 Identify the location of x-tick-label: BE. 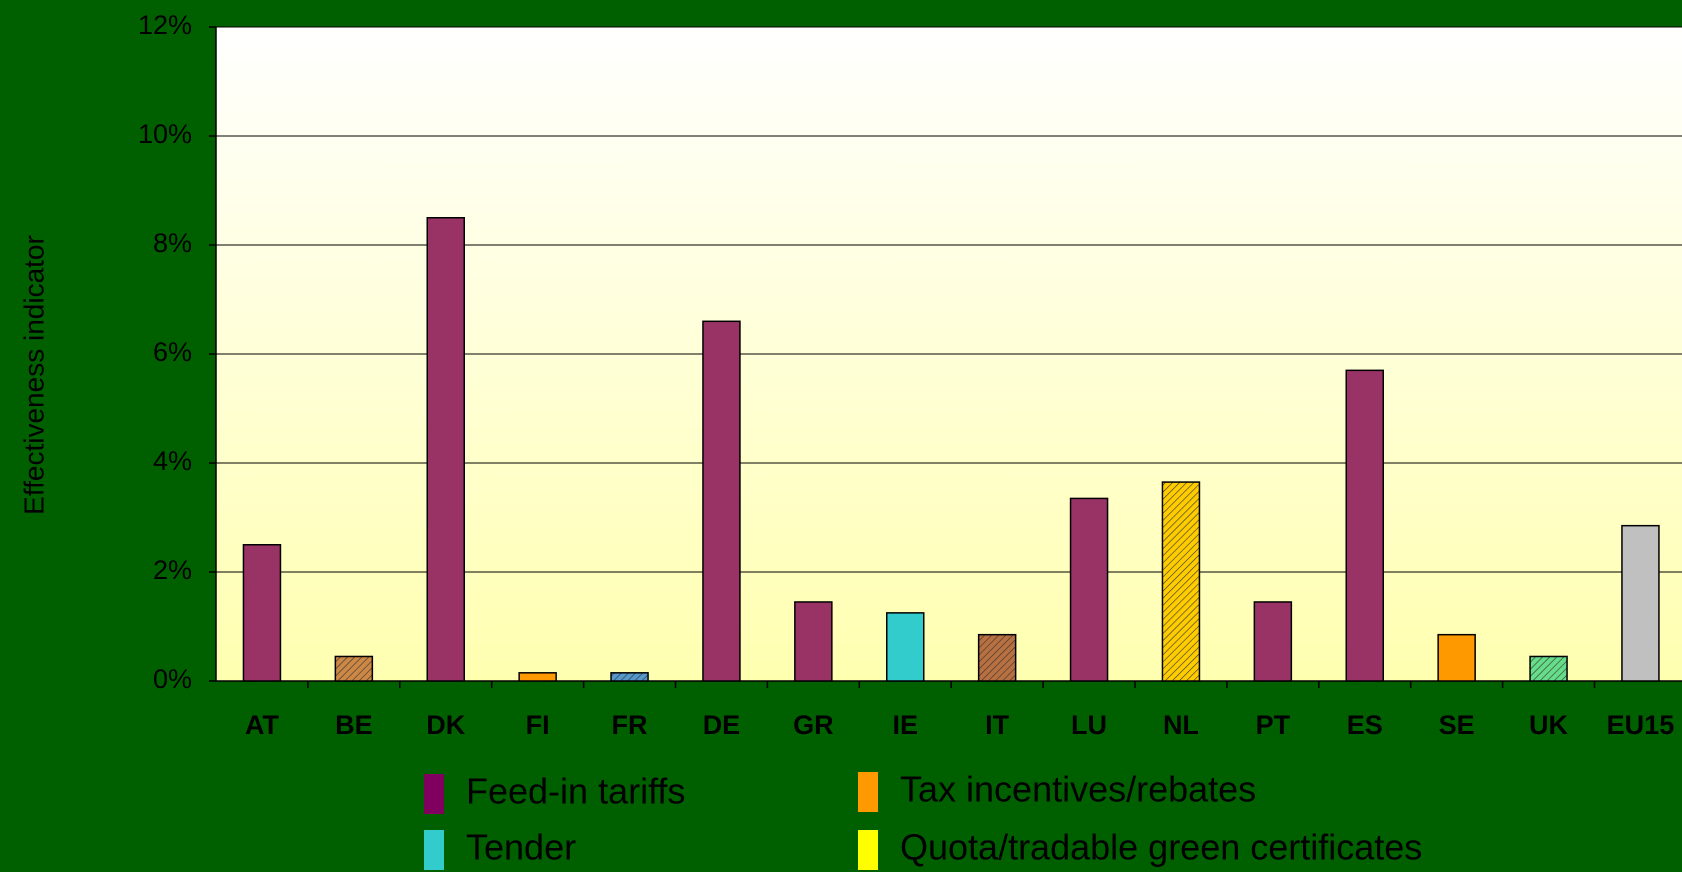
(354, 725).